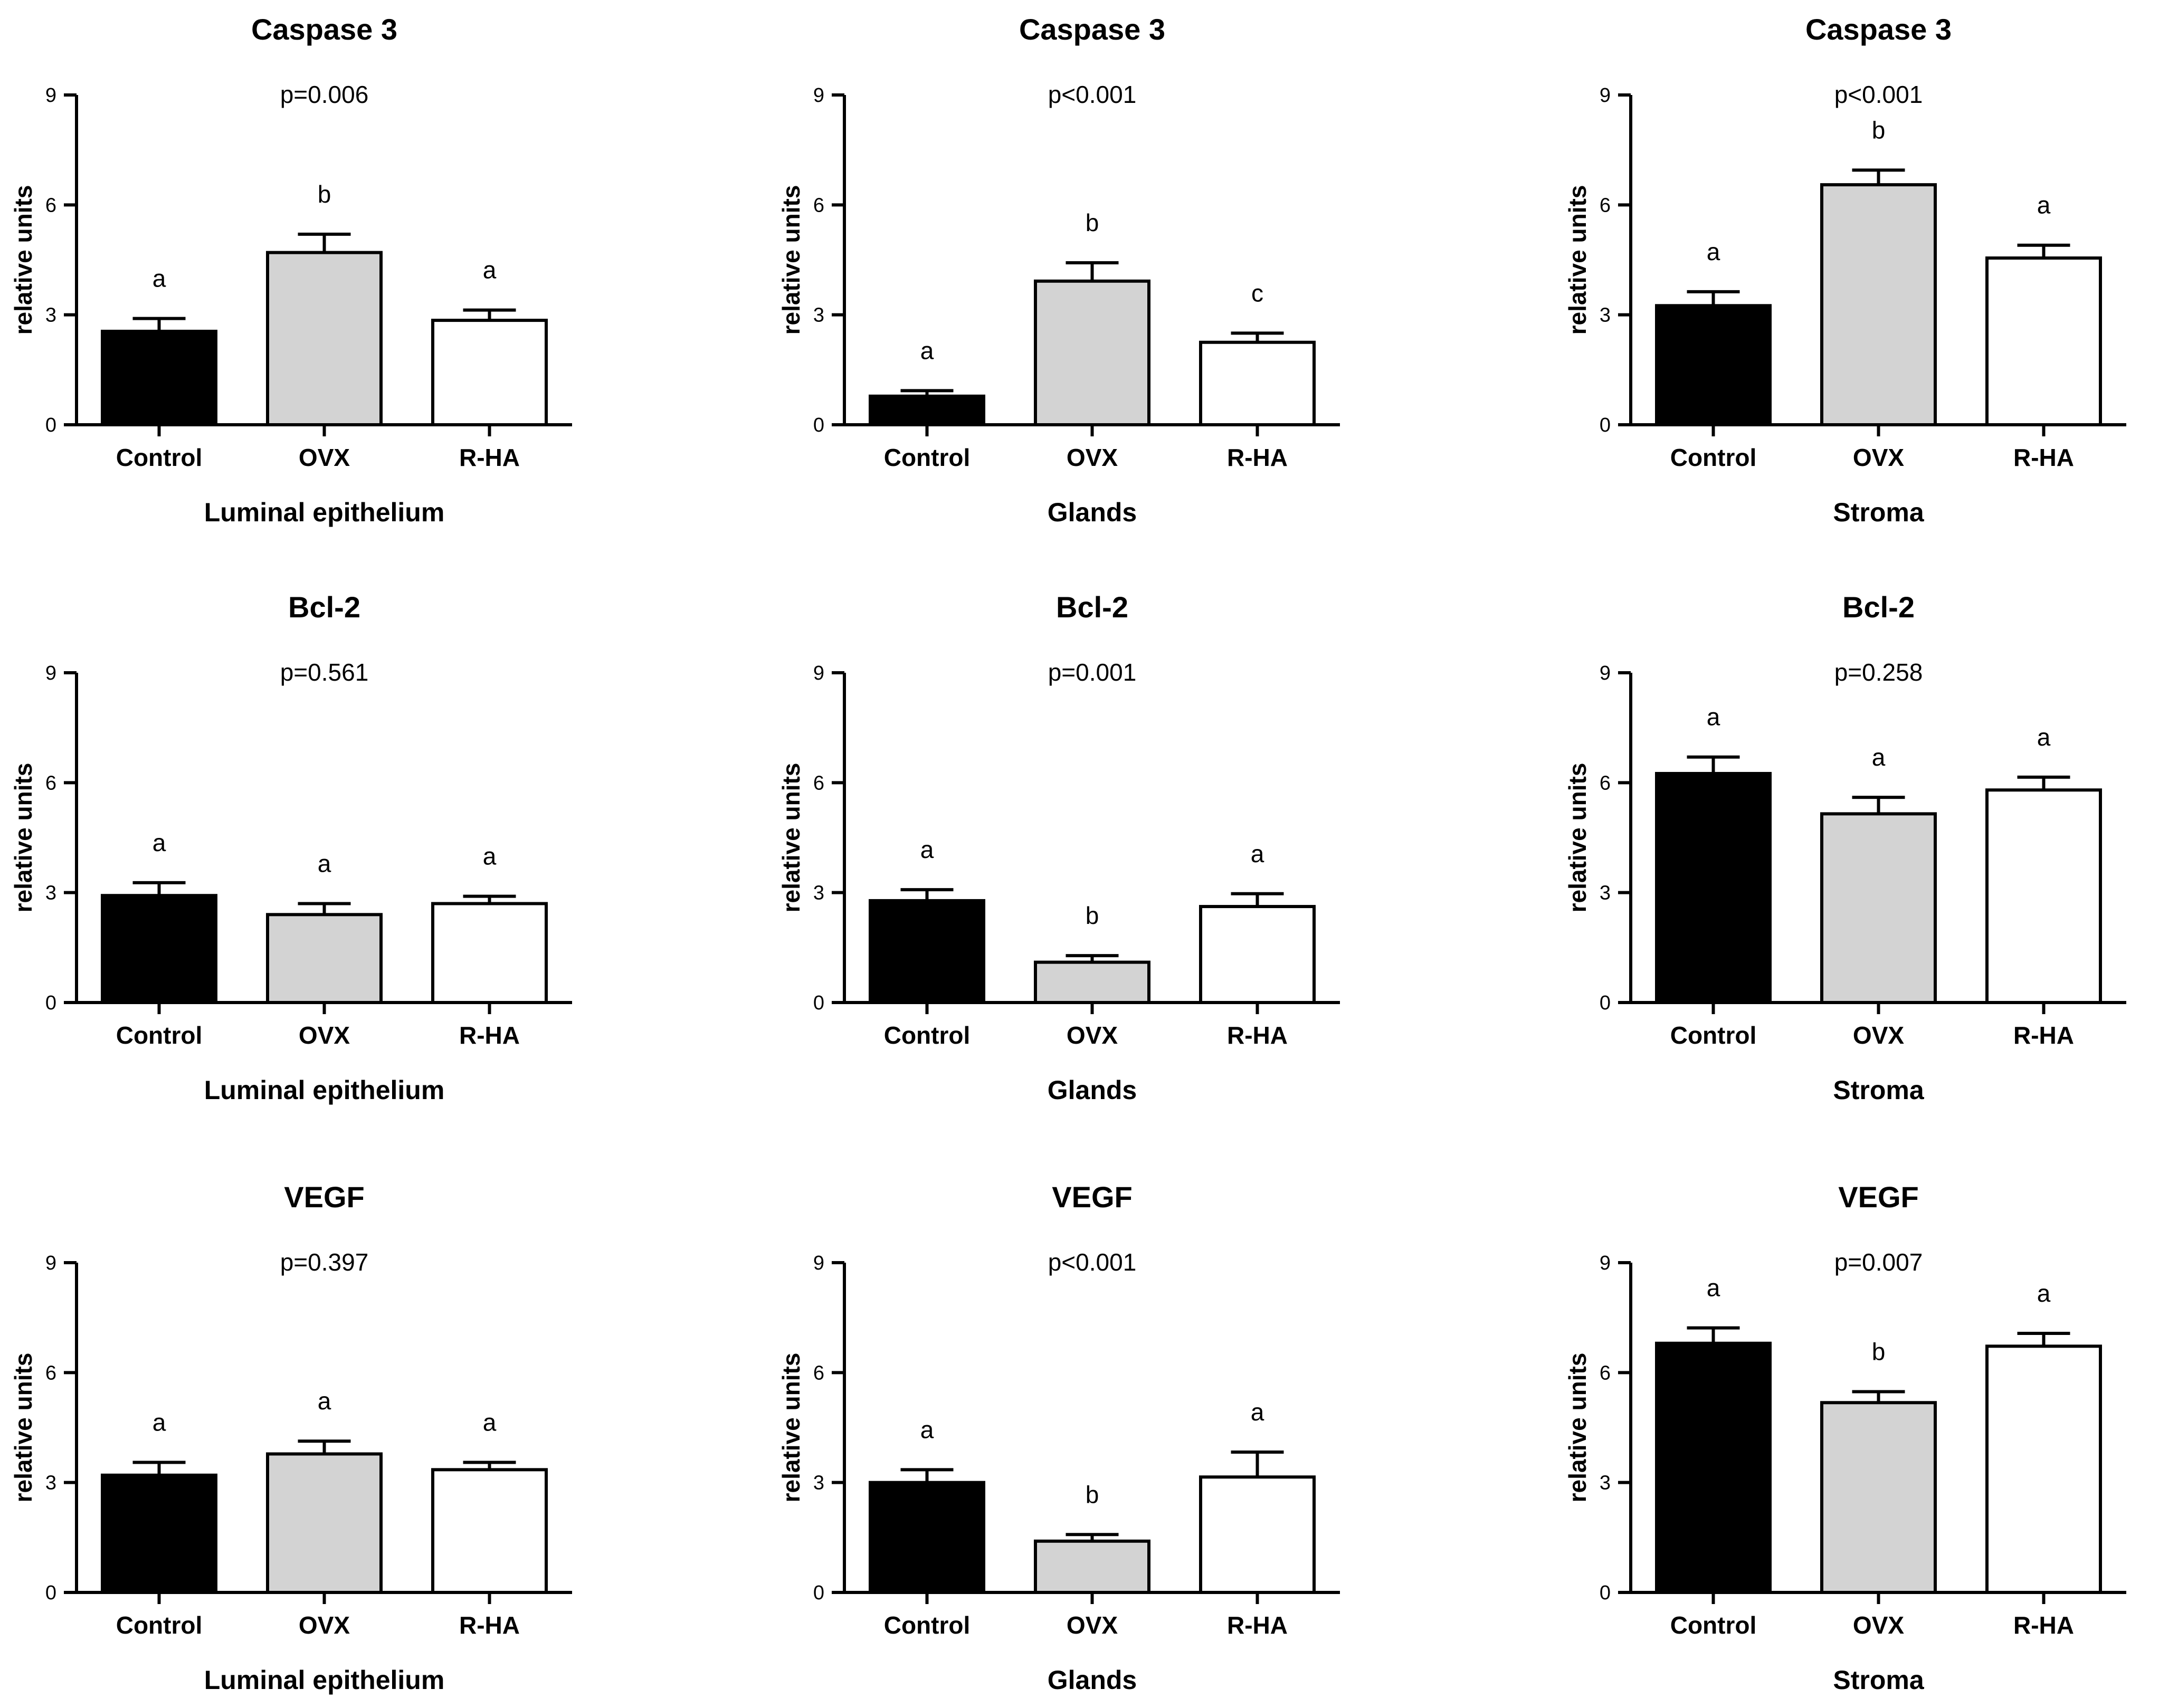  I want to click on p-value-label: p=0.397, so click(324, 1262).